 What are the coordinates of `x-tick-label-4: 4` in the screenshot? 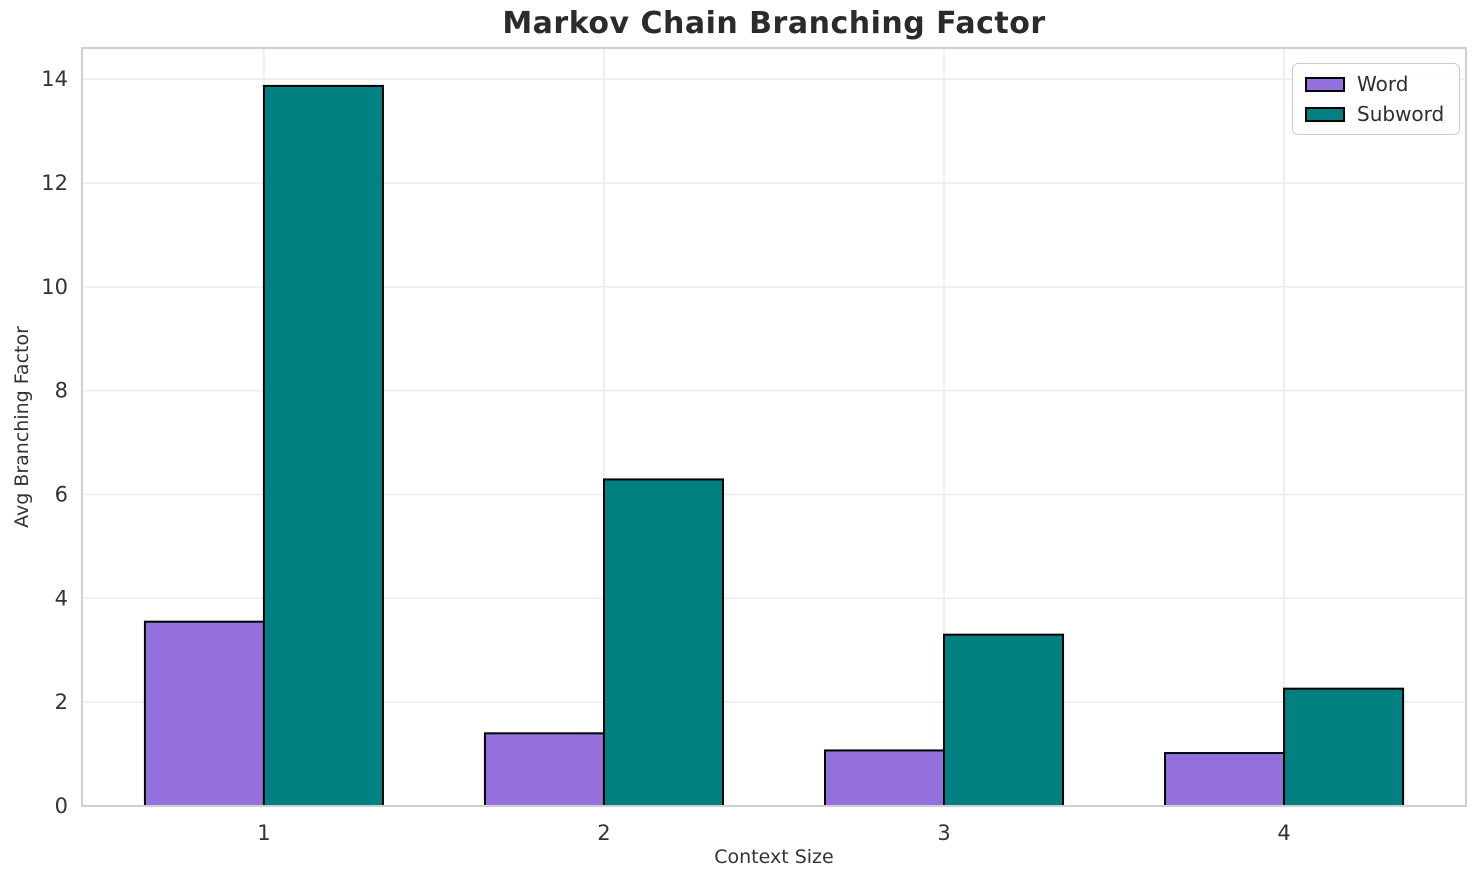 It's located at (1283, 833).